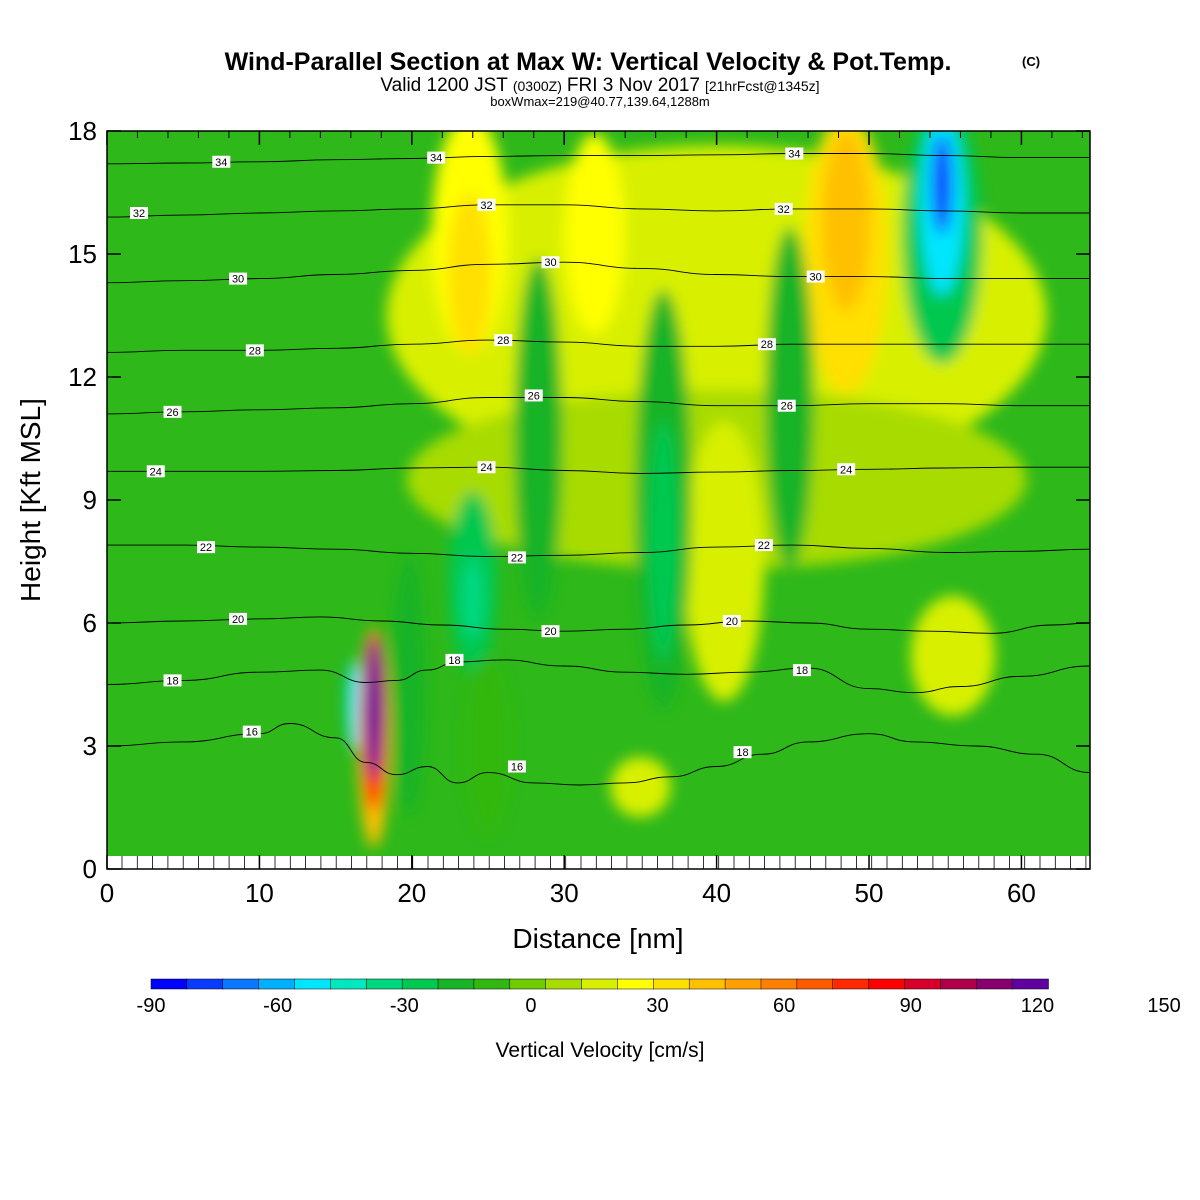 This screenshot has width=1200, height=1200. I want to click on theta-contour-label: 26, so click(787, 407).